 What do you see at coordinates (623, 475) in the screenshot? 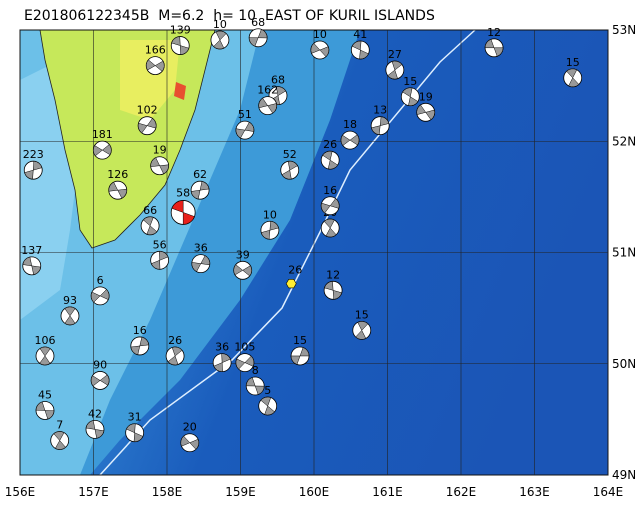
I see `lat-tick-label: 49N` at bounding box center [623, 475].